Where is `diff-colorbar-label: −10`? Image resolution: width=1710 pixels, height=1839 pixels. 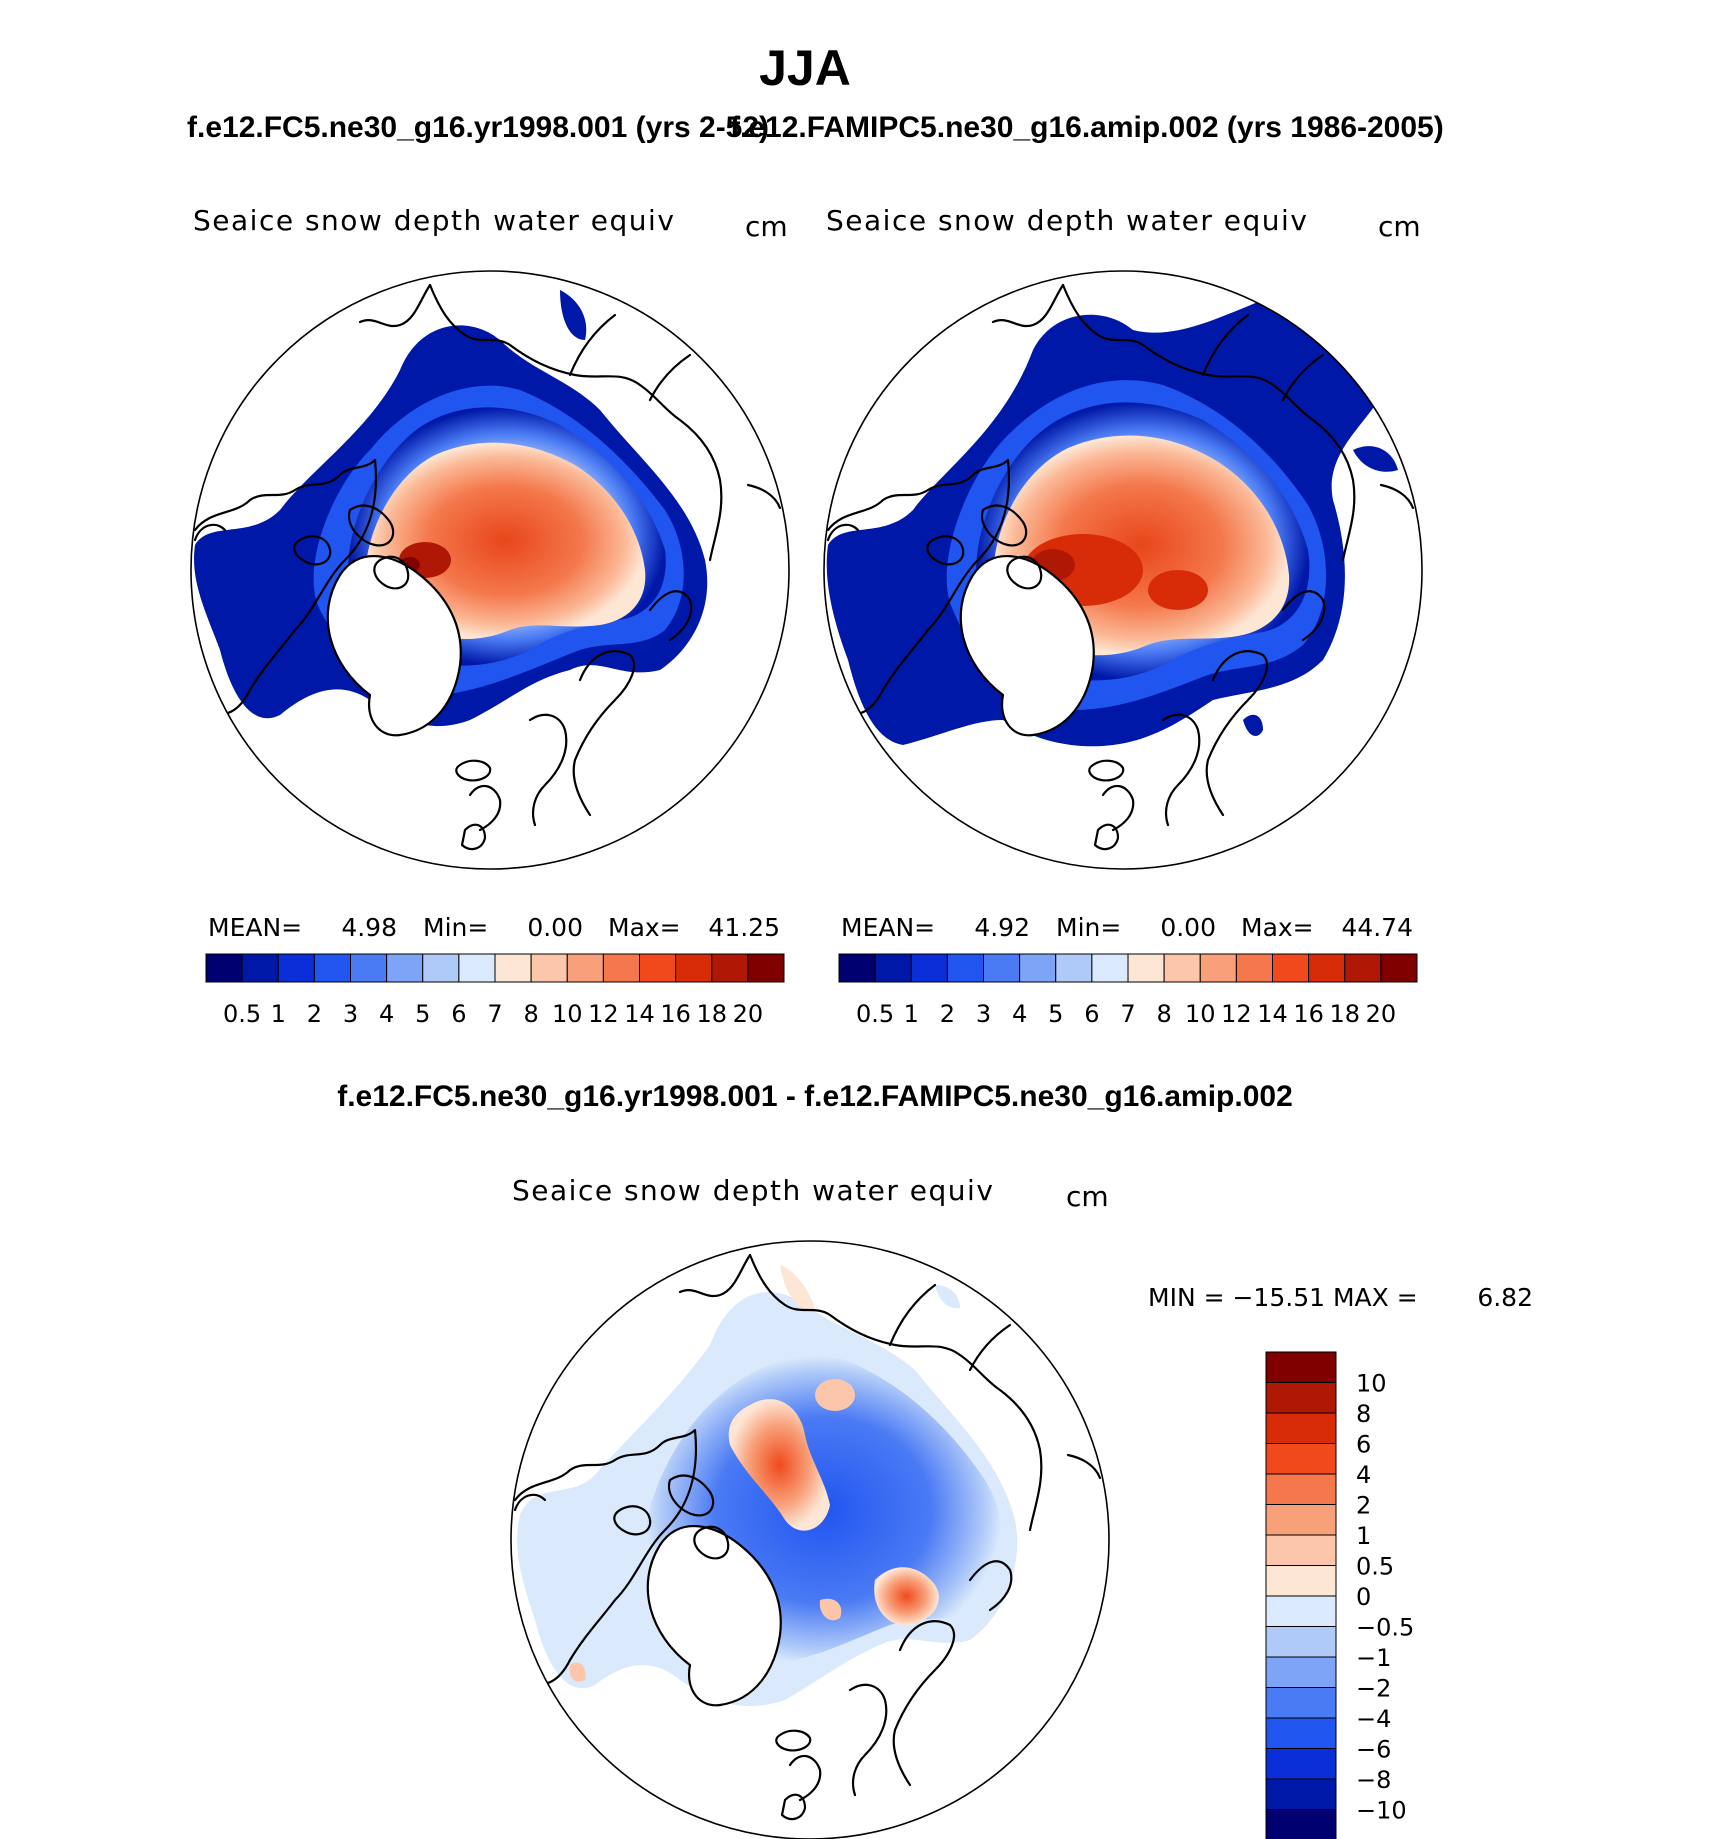 diff-colorbar-label: −10 is located at coordinates (1381, 1811).